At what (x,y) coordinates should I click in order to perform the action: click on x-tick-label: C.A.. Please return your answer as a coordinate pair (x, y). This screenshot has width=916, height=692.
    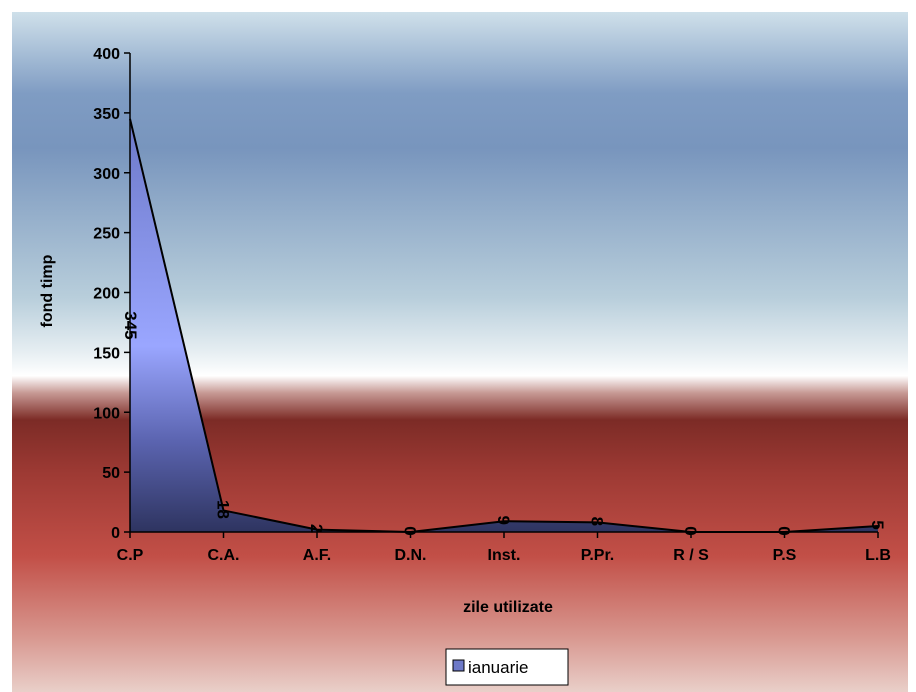
    Looking at the image, I should click on (224, 555).